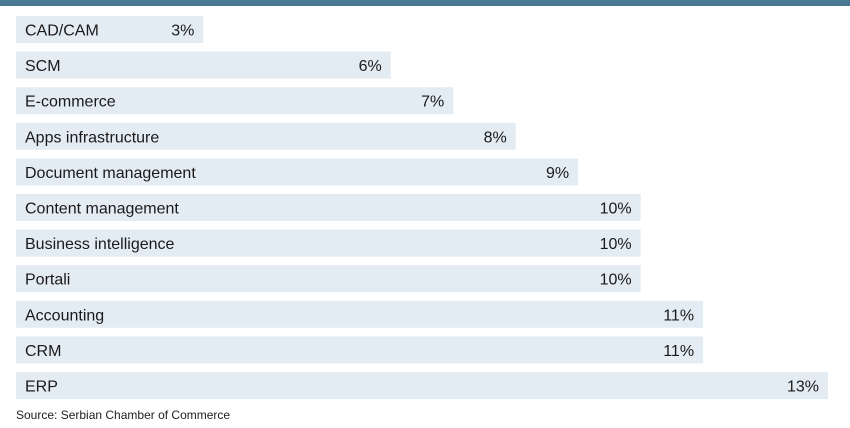  What do you see at coordinates (370, 66) in the screenshot?
I see `value-label: 6%` at bounding box center [370, 66].